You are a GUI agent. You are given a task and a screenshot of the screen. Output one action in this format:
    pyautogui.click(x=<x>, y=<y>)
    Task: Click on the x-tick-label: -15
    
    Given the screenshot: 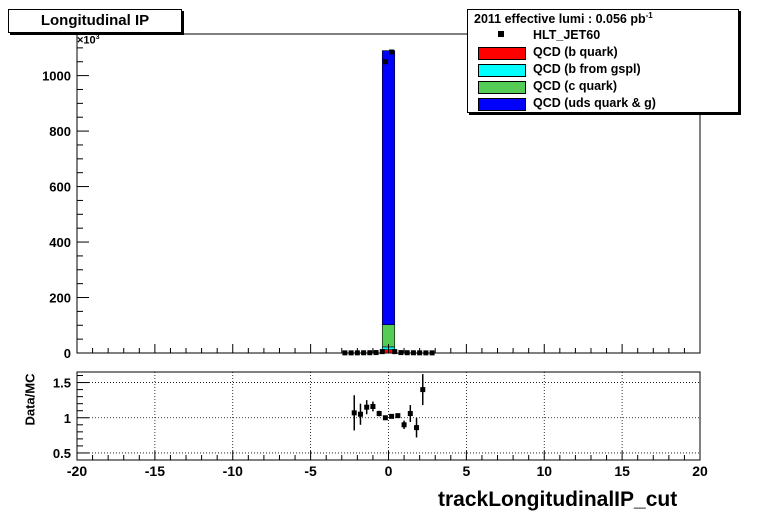 What is the action you would take?
    pyautogui.click(x=155, y=471)
    